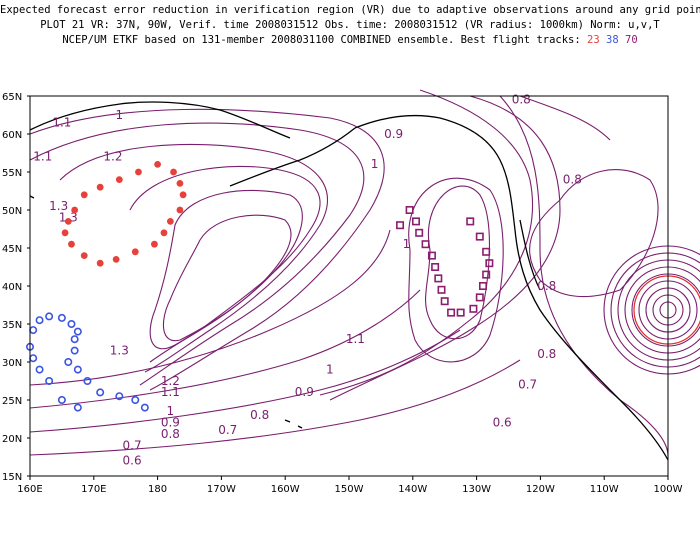  I want to click on lat-tick-label: 55N, so click(12, 173).